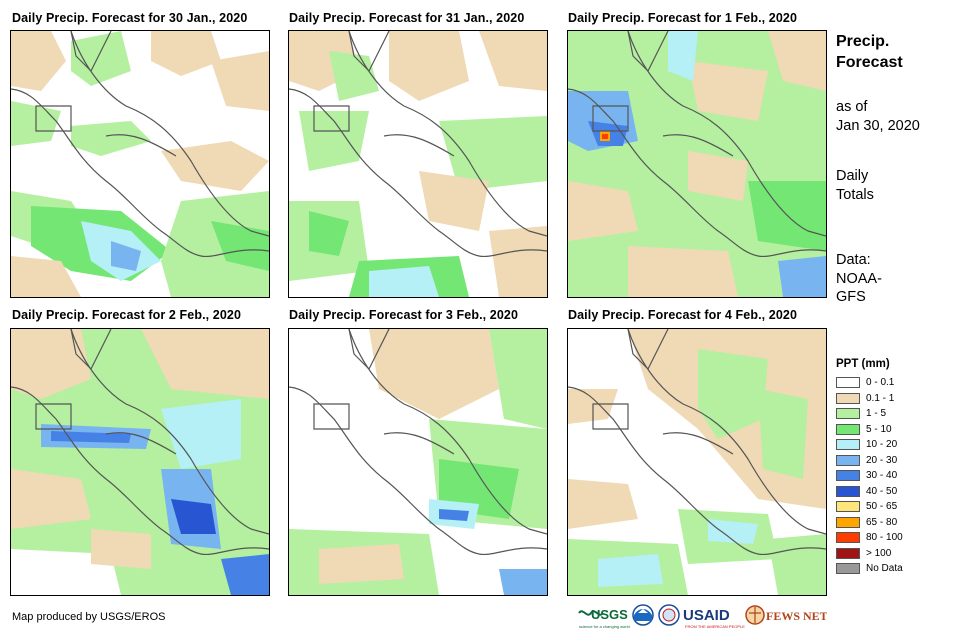  What do you see at coordinates (851, 297) in the screenshot?
I see `data-source-line3: GFS` at bounding box center [851, 297].